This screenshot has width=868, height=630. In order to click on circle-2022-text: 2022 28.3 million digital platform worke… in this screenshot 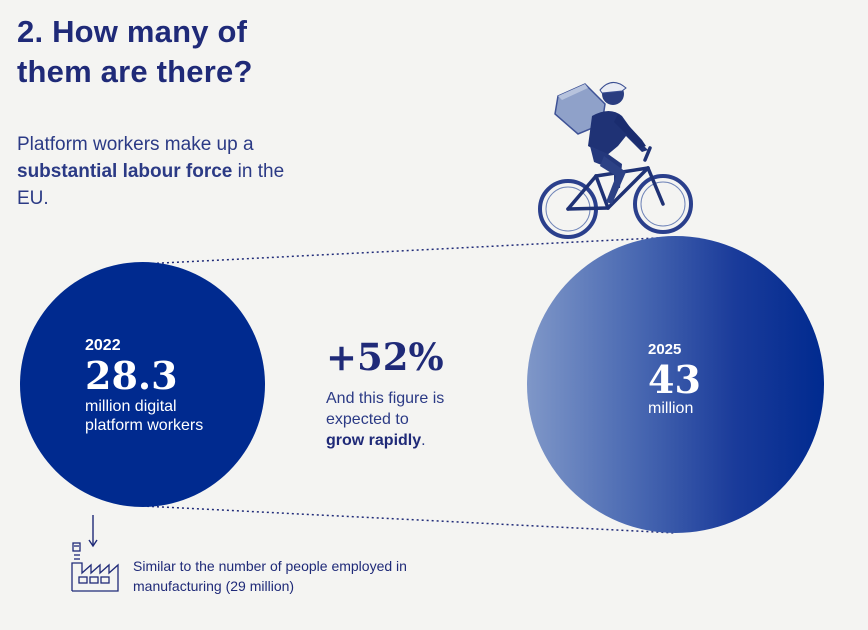, I will do `click(155, 386)`.